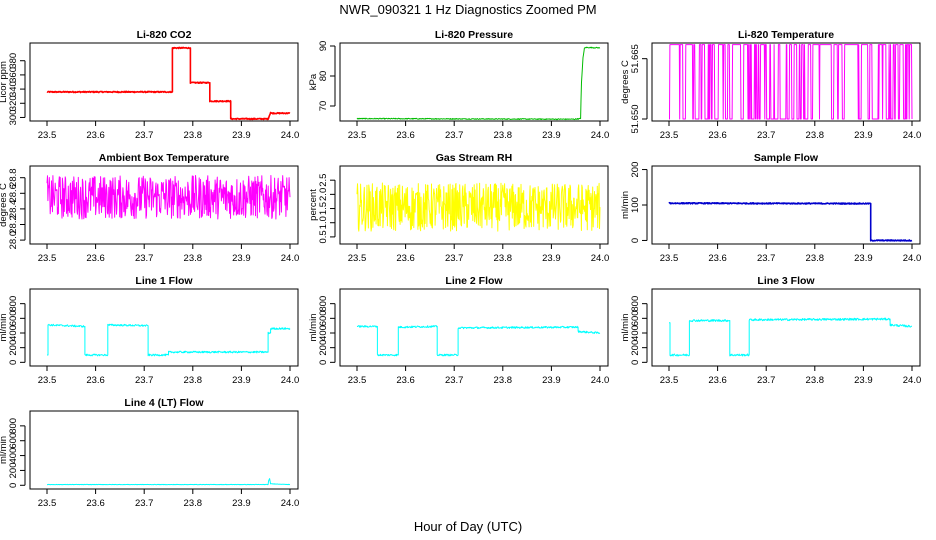  I want to click on pressure-plot-box, so click(474, 82).